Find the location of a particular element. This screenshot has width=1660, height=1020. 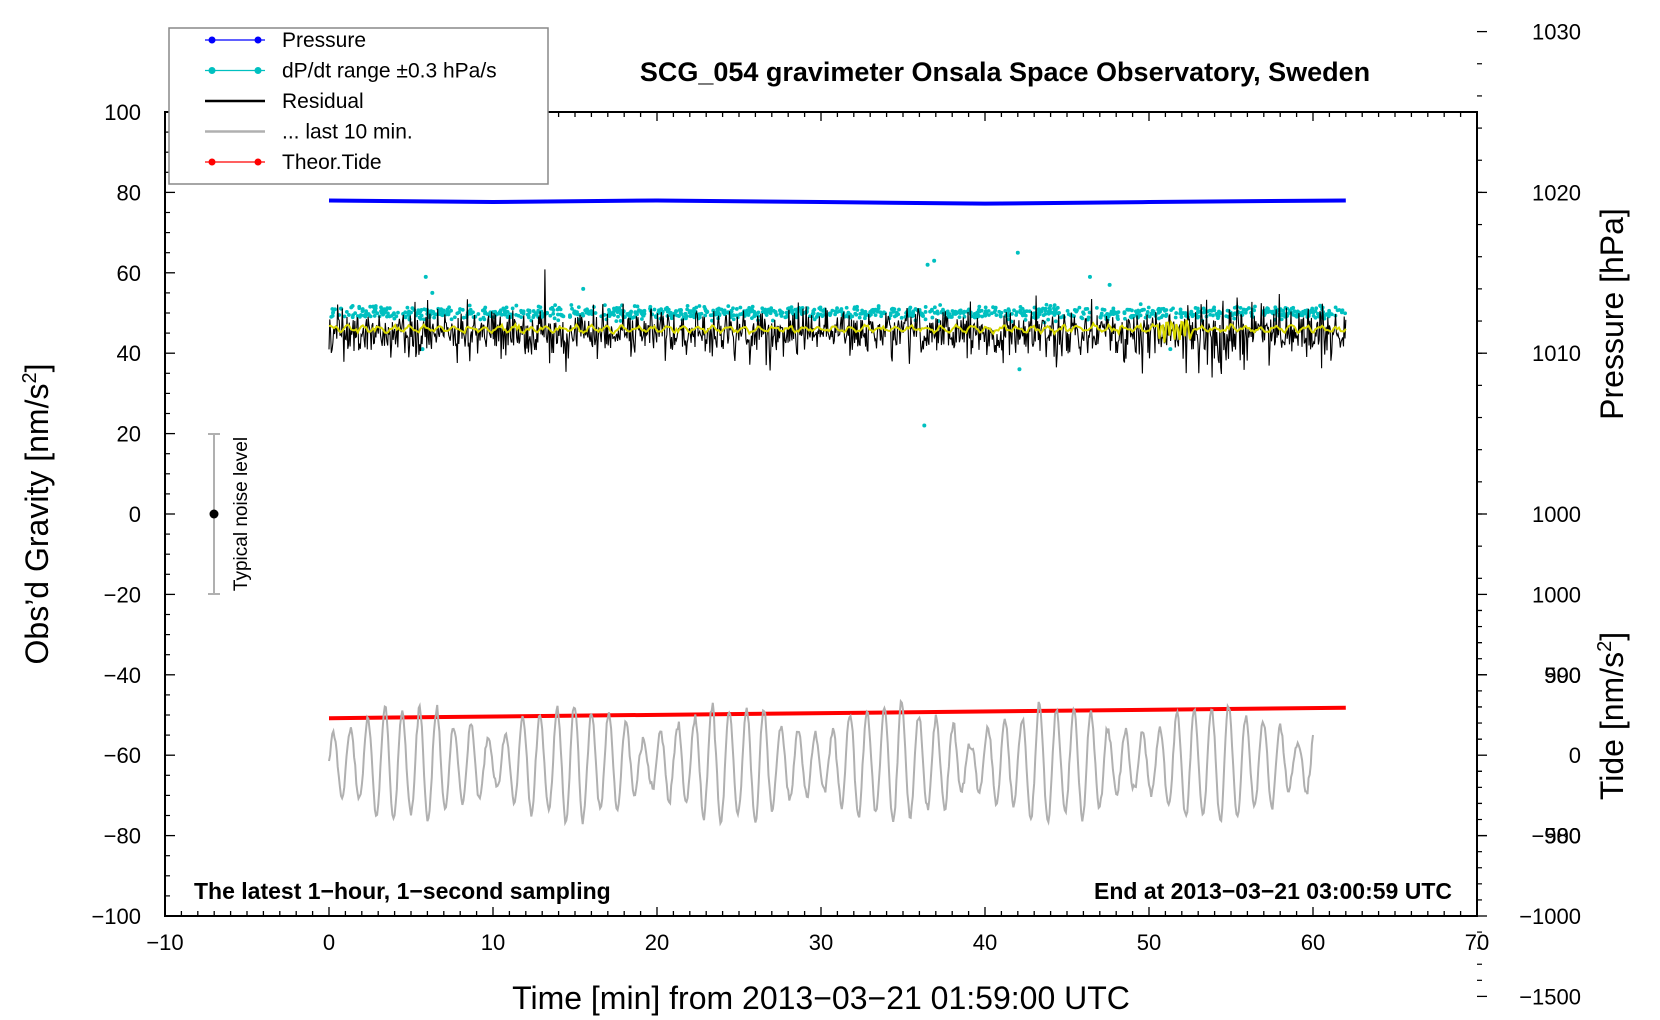

footer-left-label: The latest 1−hour, 1−second sampling is located at coordinates (402, 891).